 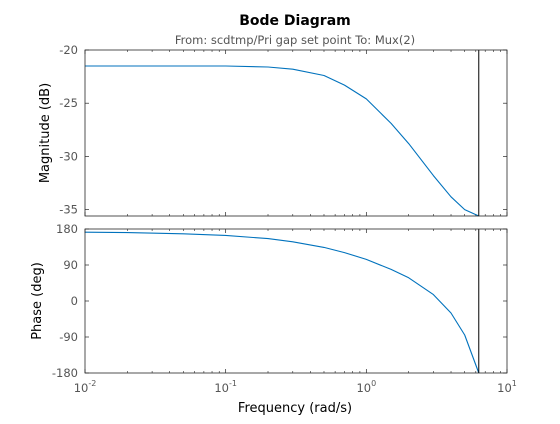 I want to click on magnitude-y-tick-label: -25, so click(x=68, y=103).